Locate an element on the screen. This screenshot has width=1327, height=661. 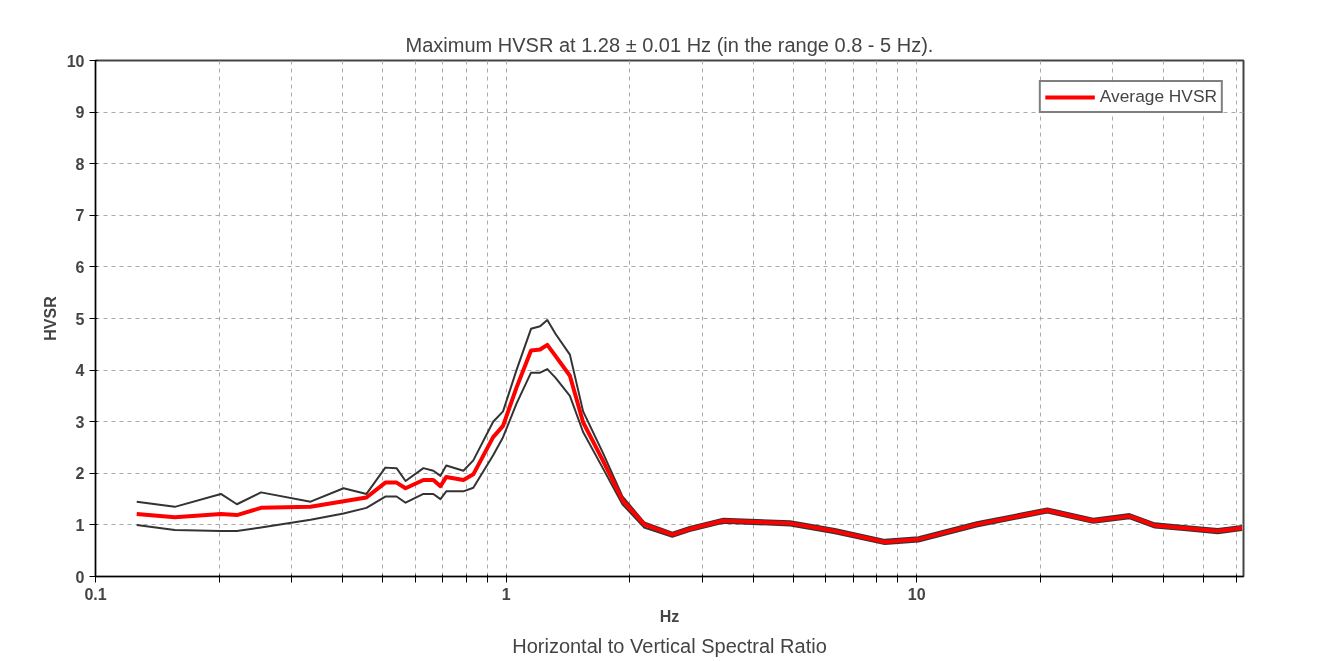
y-tick-label: 4 is located at coordinates (80, 371).